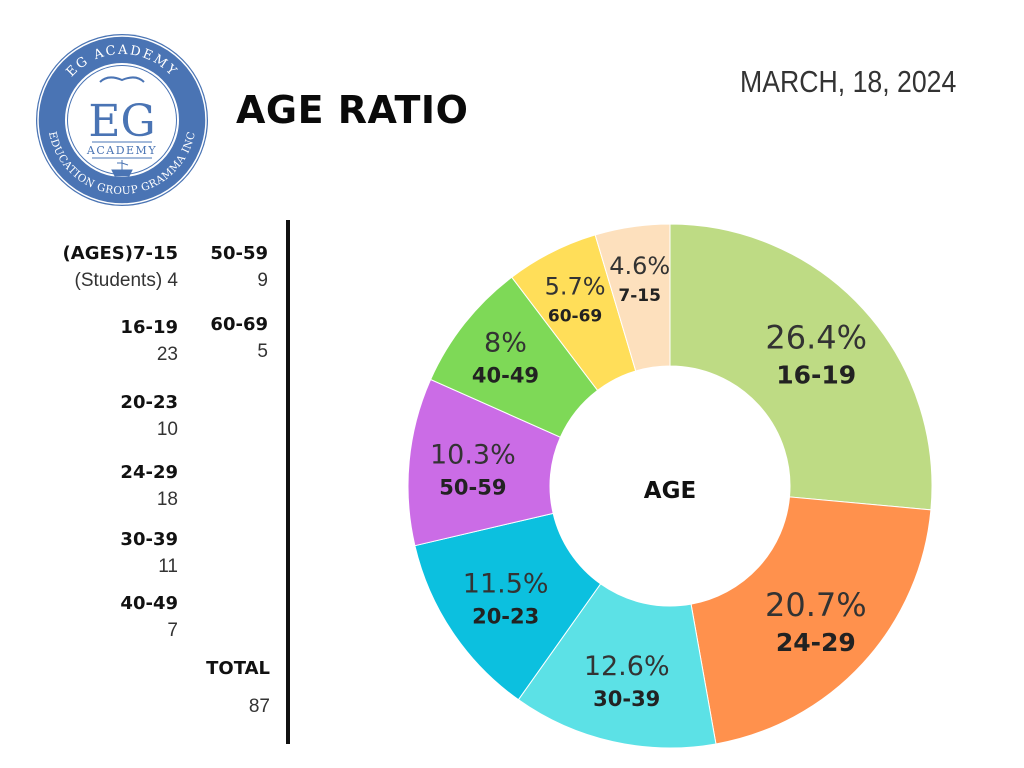 The height and width of the screenshot is (768, 1024). Describe the element at coordinates (472, 487) in the screenshot. I see `slice-category-label: 50-59` at that location.